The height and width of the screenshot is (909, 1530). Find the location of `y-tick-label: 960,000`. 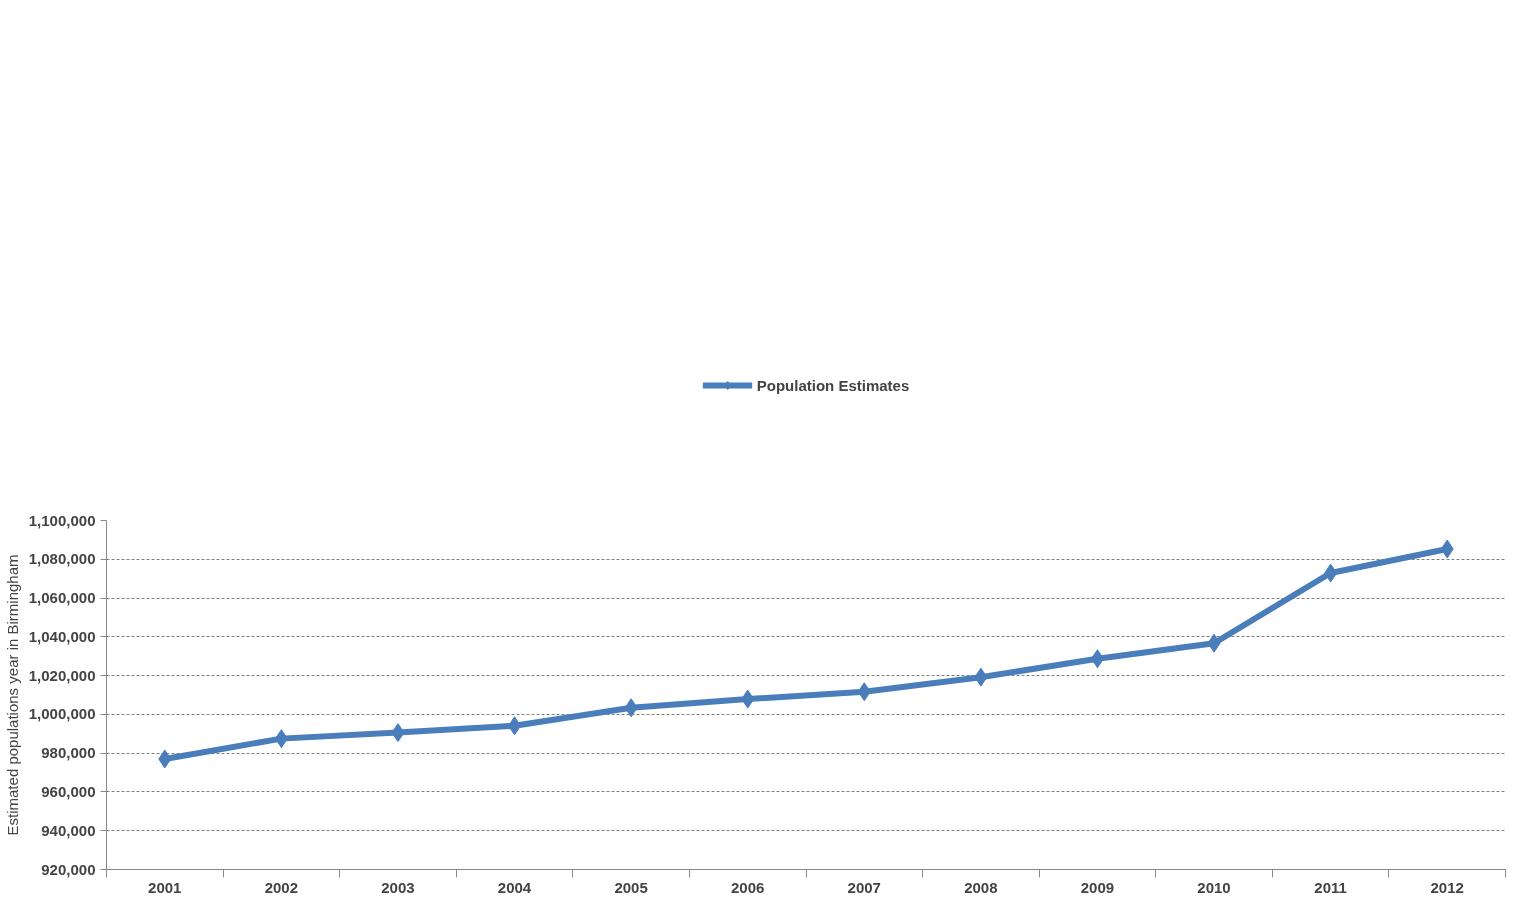

y-tick-label: 960,000 is located at coordinates (68, 791).